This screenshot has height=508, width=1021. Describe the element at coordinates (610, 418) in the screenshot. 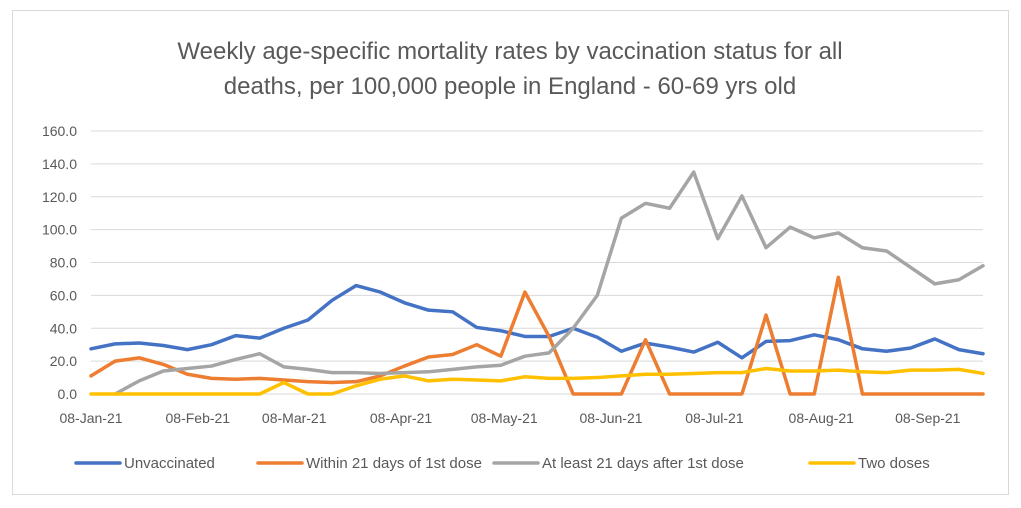

I see `x-tick-label: 08-Jun-21` at that location.